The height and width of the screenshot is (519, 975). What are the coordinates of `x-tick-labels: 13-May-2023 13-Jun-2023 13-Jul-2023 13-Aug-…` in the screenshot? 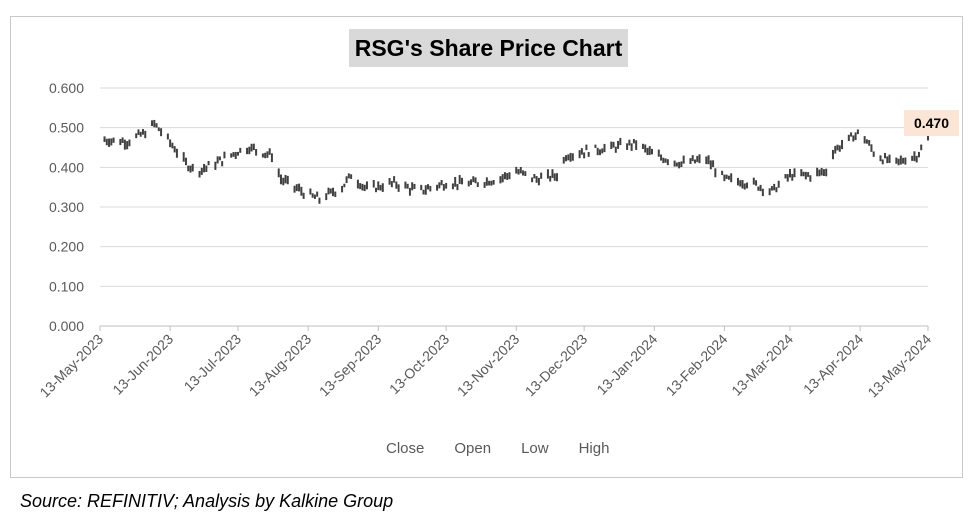 It's located at (485, 366).